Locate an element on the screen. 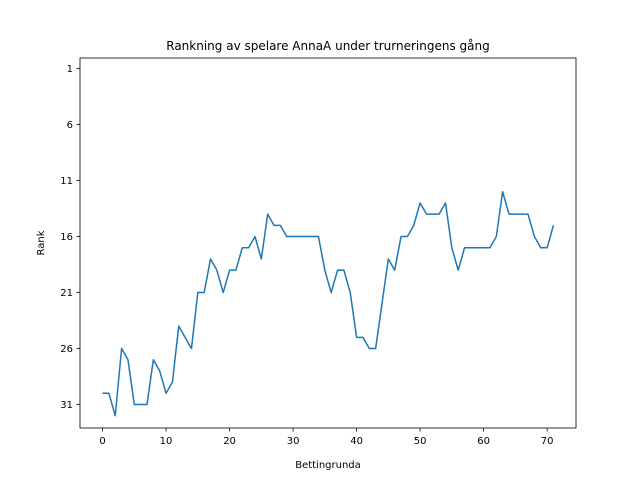  y-axis-label: Rank is located at coordinates (41, 242).